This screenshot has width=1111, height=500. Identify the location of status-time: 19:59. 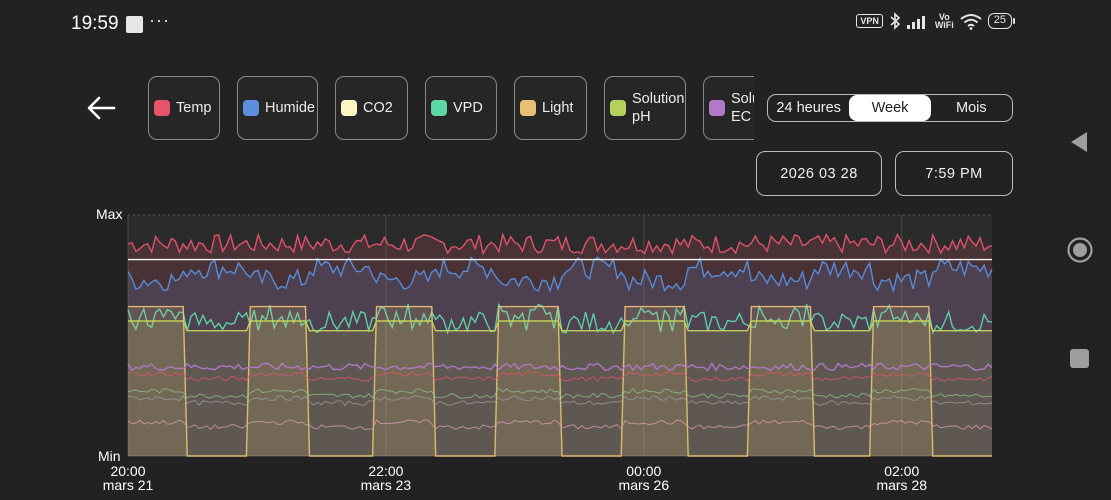
(95, 23).